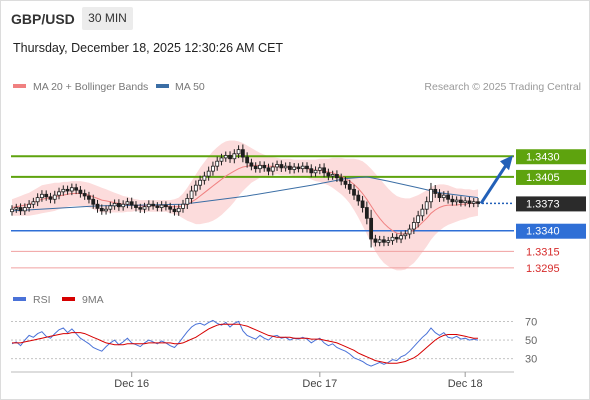  Describe the element at coordinates (245, 343) in the screenshot. I see `rsi-line` at that location.